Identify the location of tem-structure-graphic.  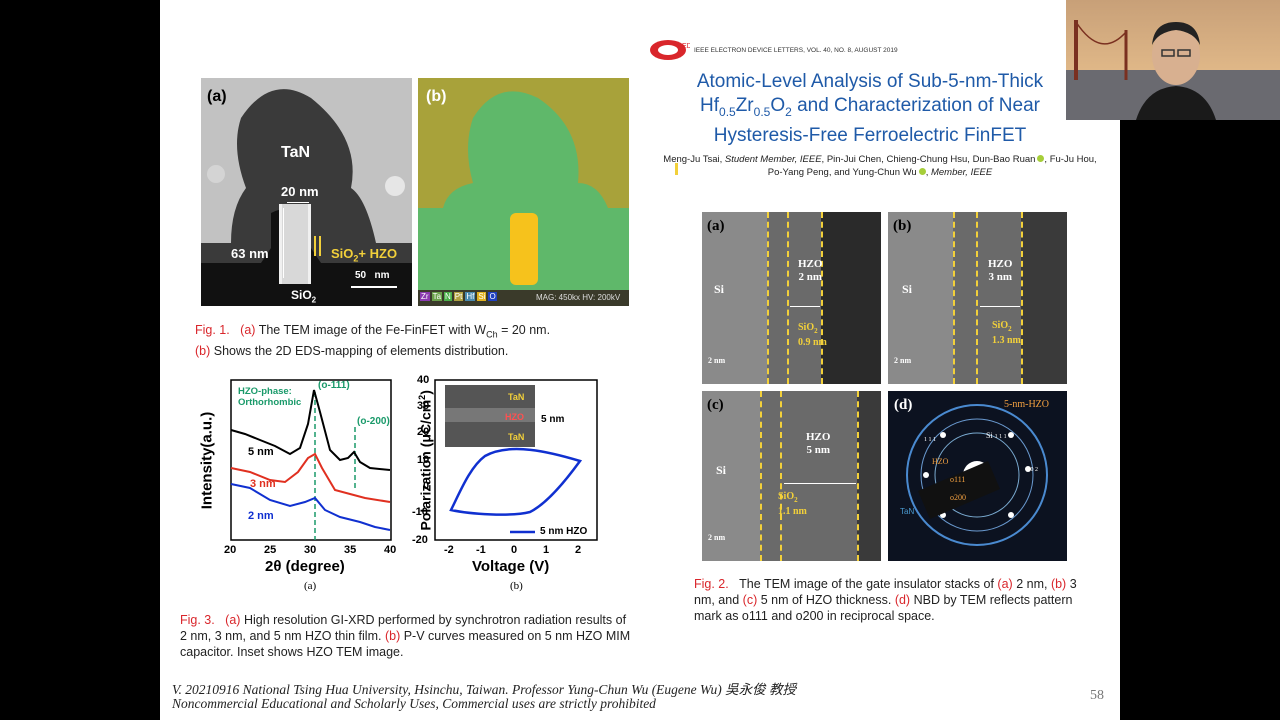
(306, 192).